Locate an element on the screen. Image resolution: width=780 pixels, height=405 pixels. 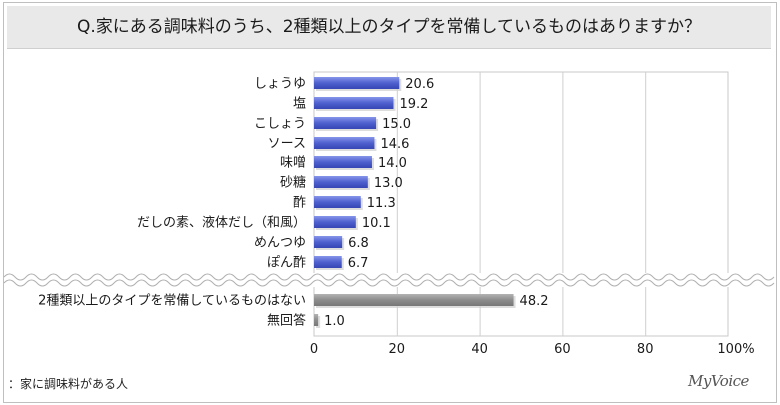
x-tick-label: 80 is located at coordinates (645, 349).